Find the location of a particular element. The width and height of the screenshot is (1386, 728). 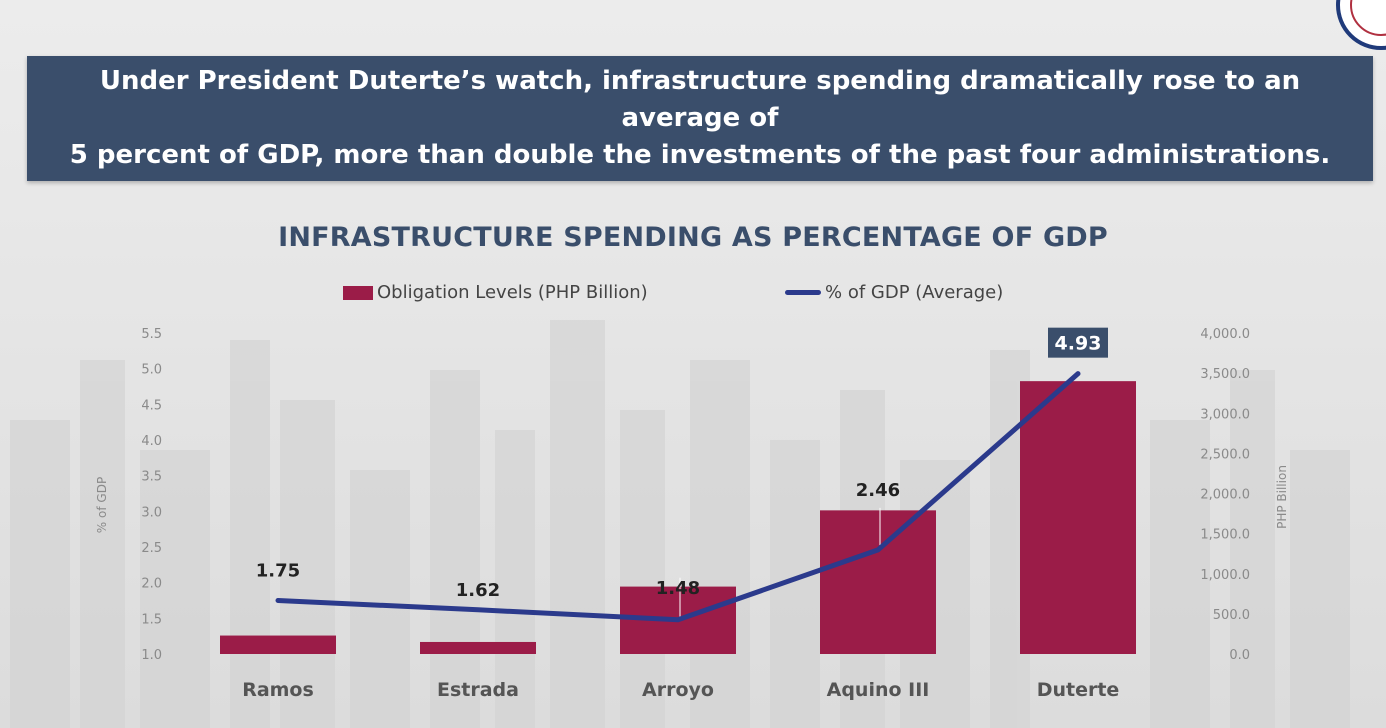

data-label-2: 1.48 is located at coordinates (678, 588).